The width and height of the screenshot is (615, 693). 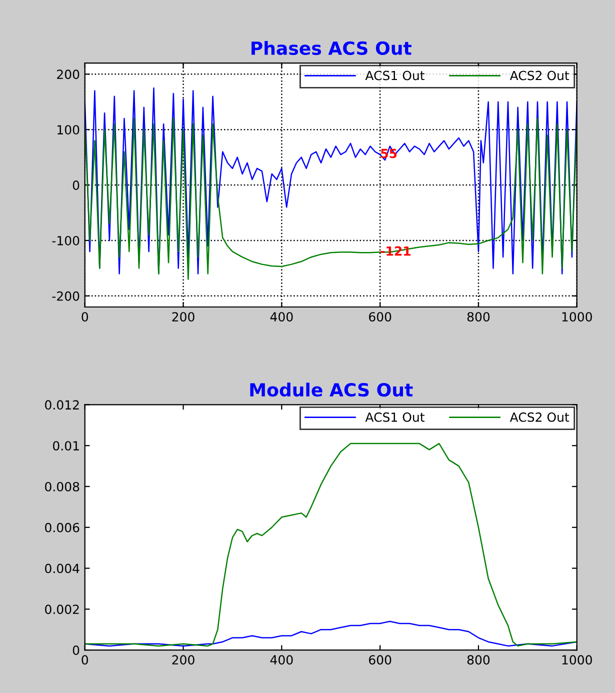 I want to click on y-tick-label: 0.006, so click(x=62, y=527).